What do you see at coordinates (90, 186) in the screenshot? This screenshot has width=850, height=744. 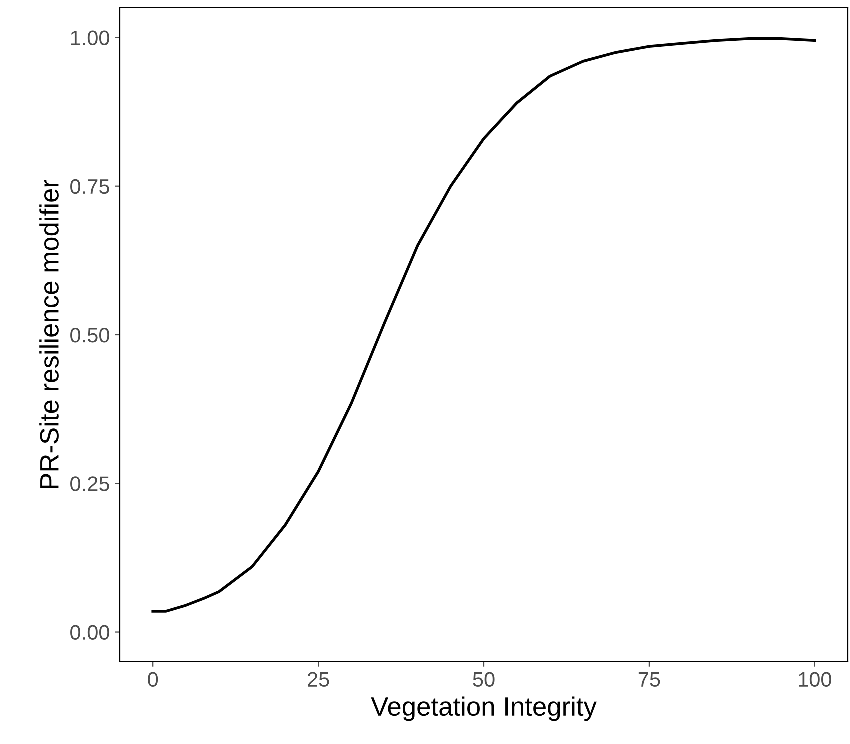 I see `y-tick-label: 0.75` at bounding box center [90, 186].